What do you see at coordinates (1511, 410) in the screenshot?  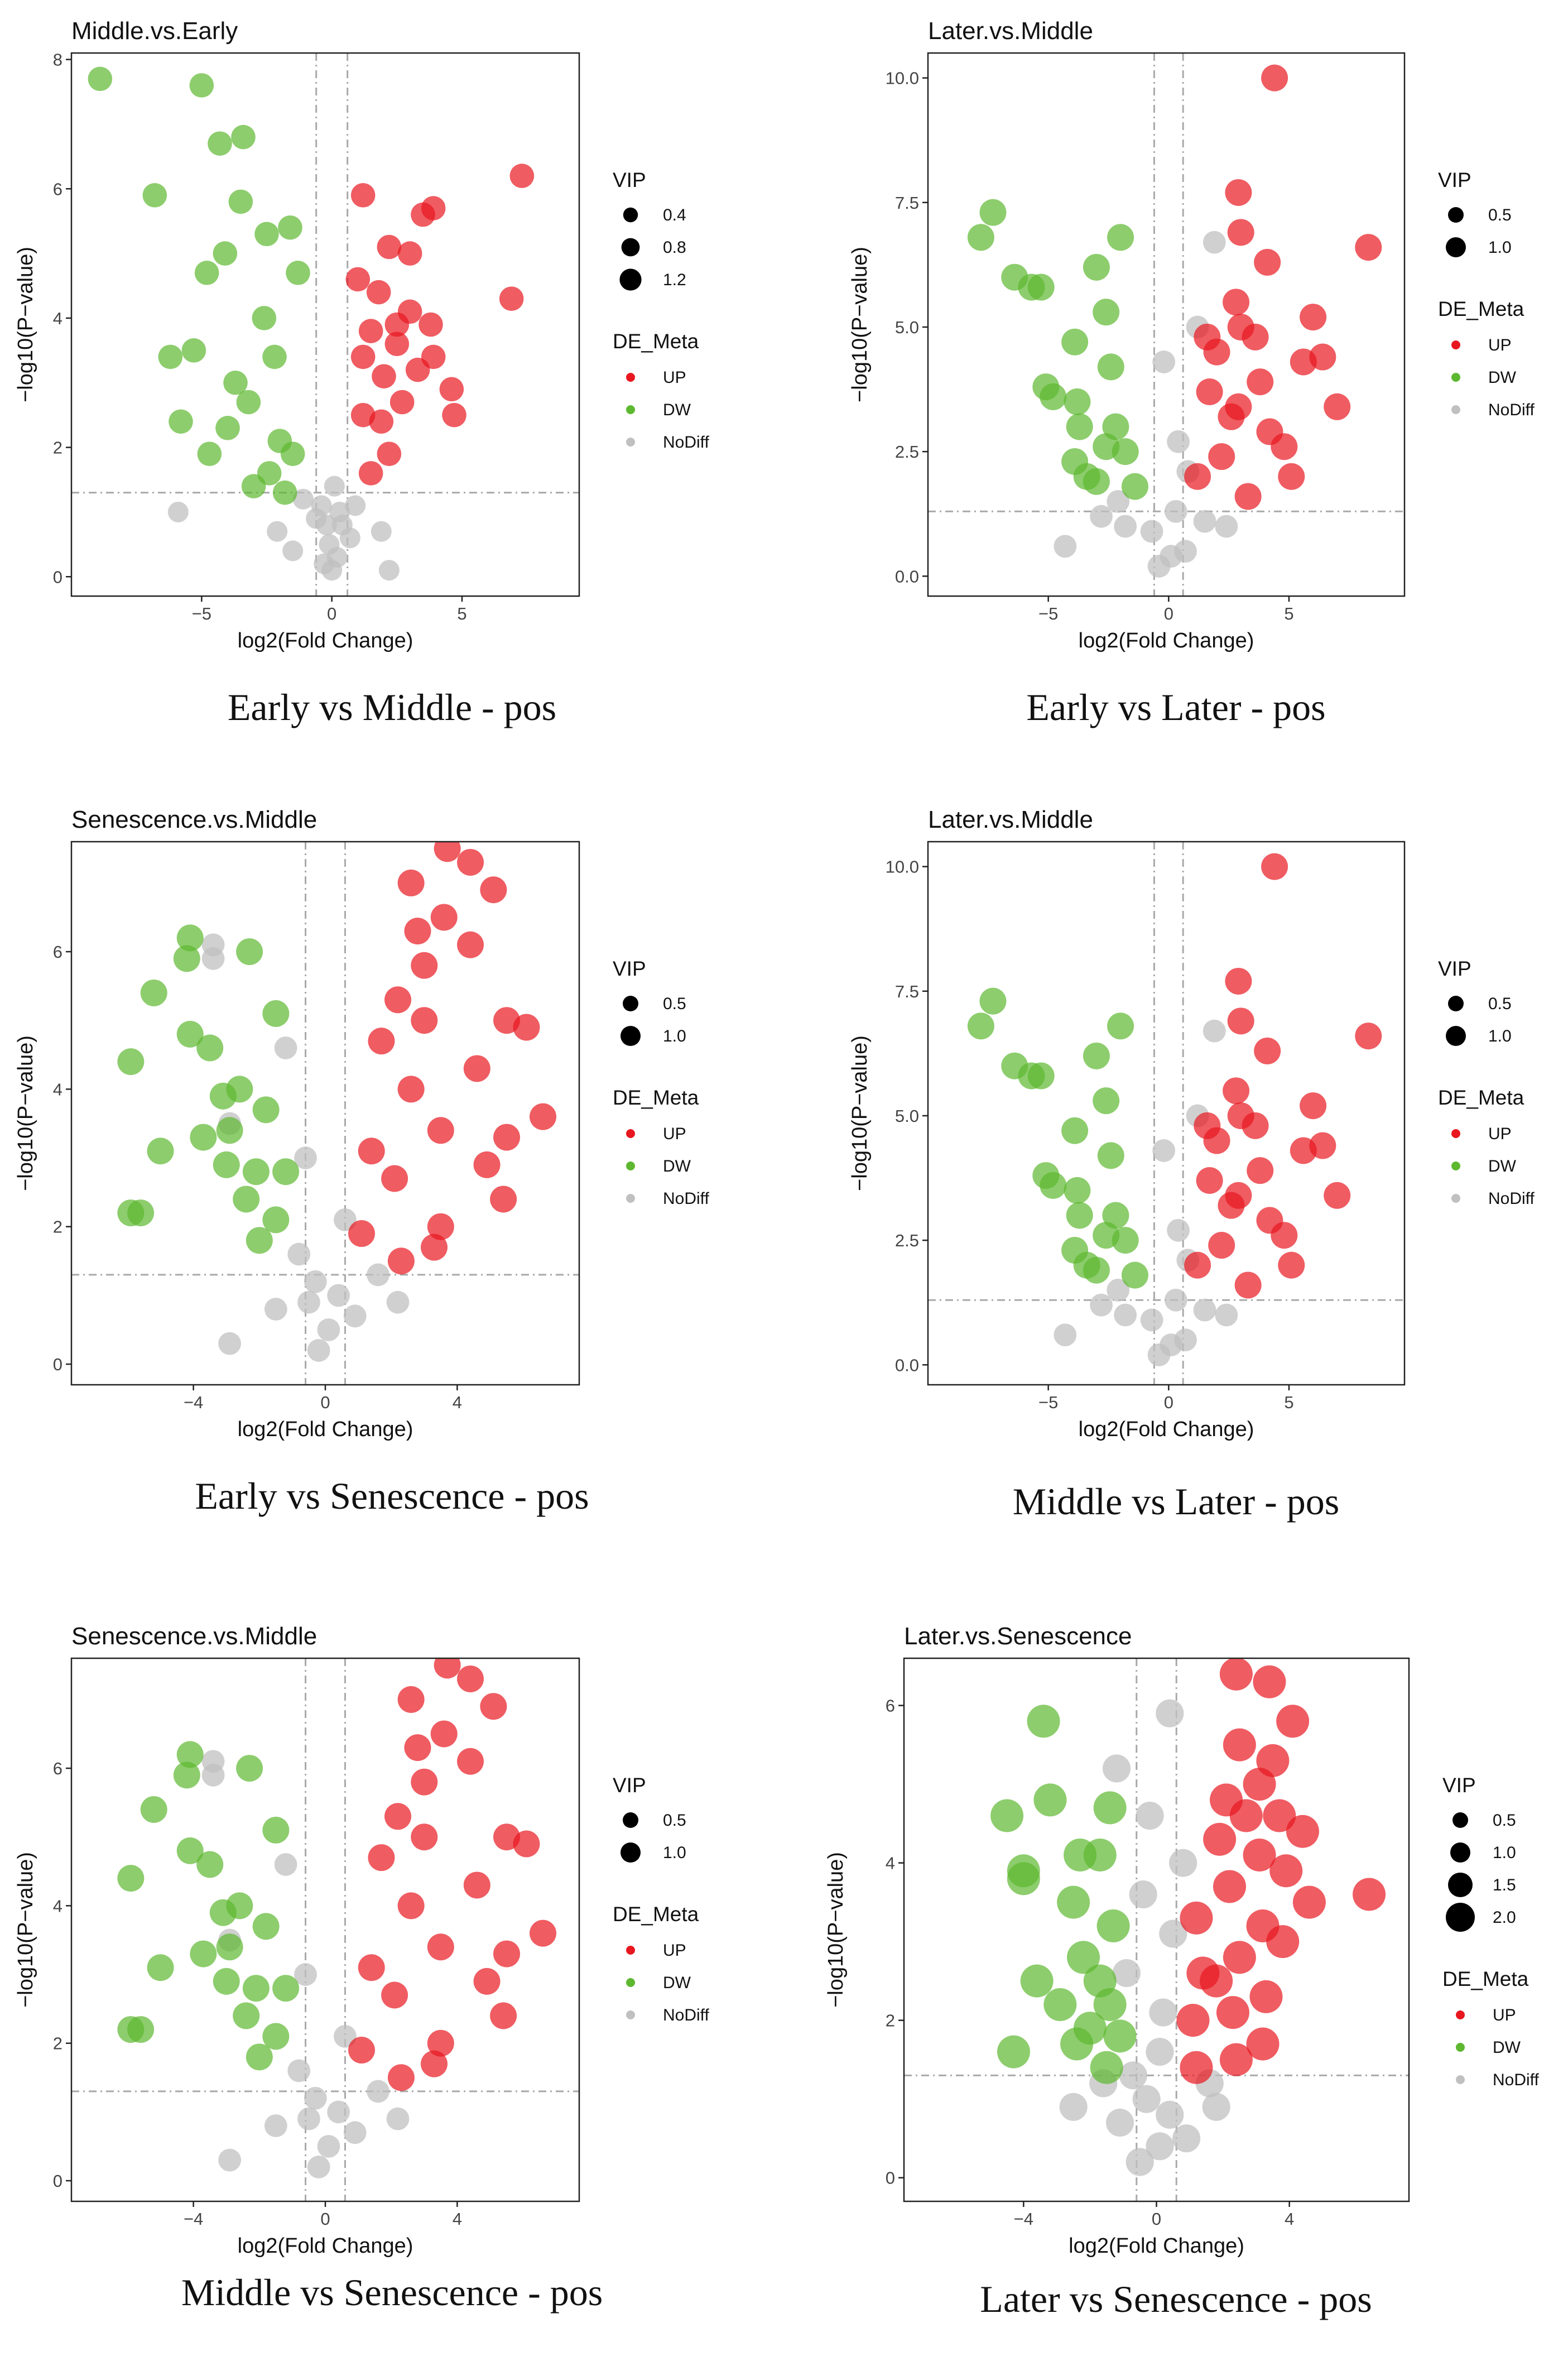 I see `legend-group-label: NoDiff` at bounding box center [1511, 410].